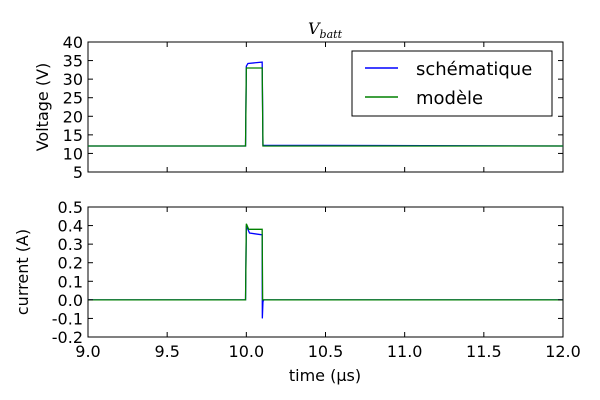 Image resolution: width=600 pixels, height=400 pixels. Describe the element at coordinates (73, 61) in the screenshot. I see `voltage-y-tick-label: 35` at that location.